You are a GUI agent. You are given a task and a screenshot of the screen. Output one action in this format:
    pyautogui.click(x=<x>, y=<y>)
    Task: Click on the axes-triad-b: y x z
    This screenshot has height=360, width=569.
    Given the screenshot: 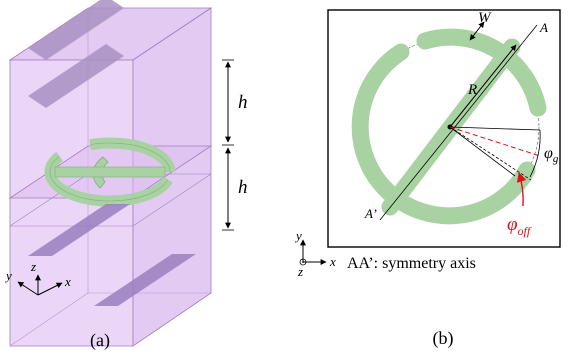 What is the action you would take?
    pyautogui.click(x=315, y=253)
    